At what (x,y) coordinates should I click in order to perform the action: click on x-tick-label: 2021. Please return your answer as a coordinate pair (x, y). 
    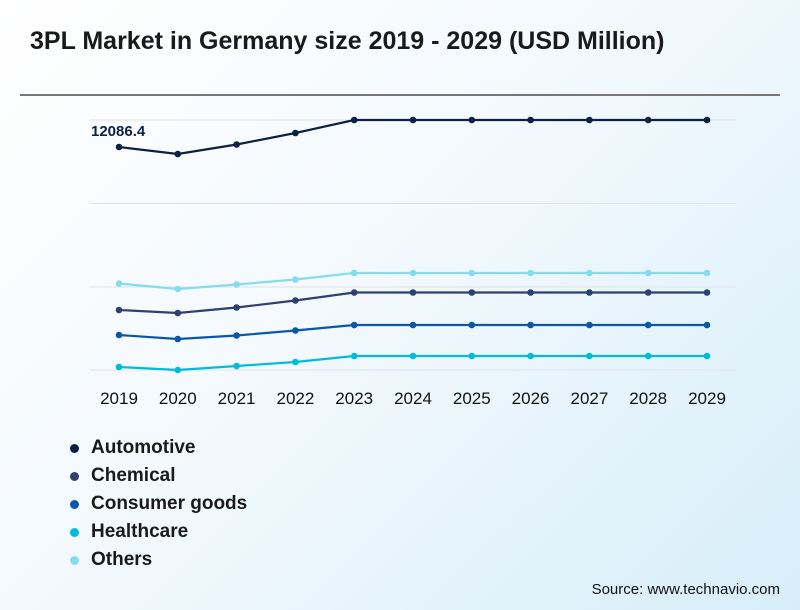
    Looking at the image, I should click on (237, 398).